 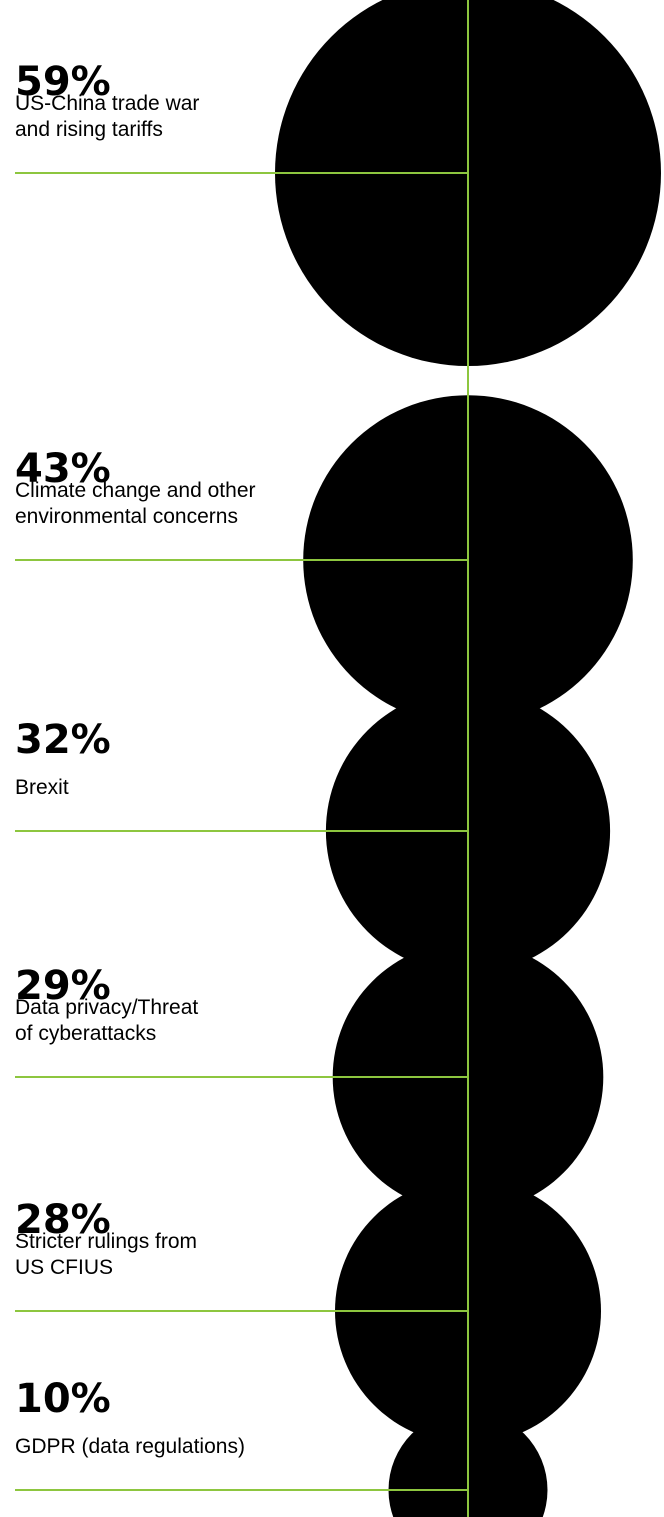 What do you see at coordinates (85, 1033) in the screenshot?
I see `category-label-3-line-1: of cyberattacks` at bounding box center [85, 1033].